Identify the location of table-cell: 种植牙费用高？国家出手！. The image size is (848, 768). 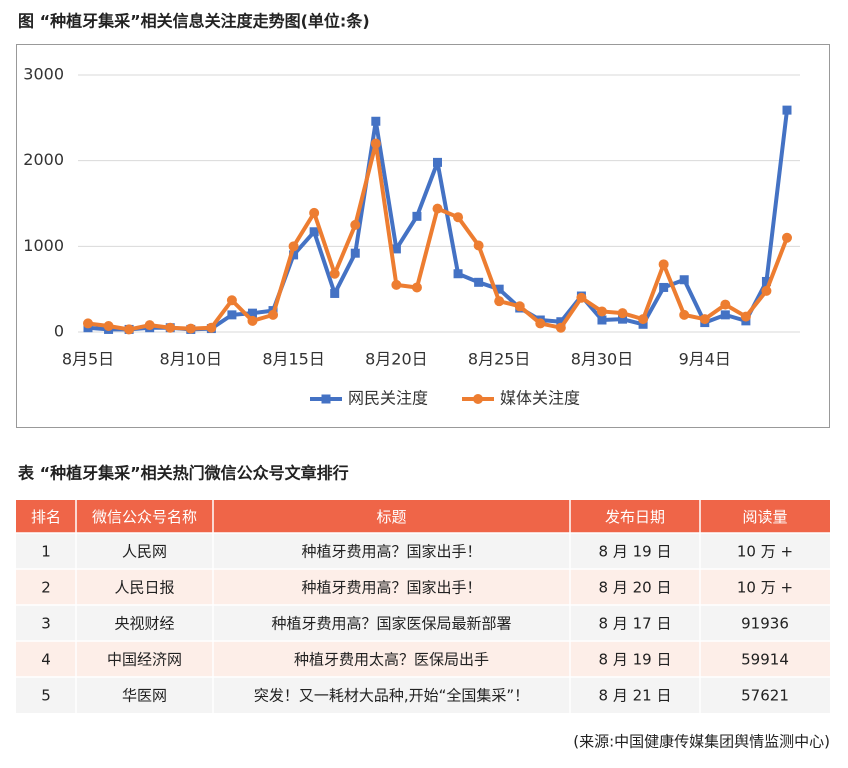
(391, 552).